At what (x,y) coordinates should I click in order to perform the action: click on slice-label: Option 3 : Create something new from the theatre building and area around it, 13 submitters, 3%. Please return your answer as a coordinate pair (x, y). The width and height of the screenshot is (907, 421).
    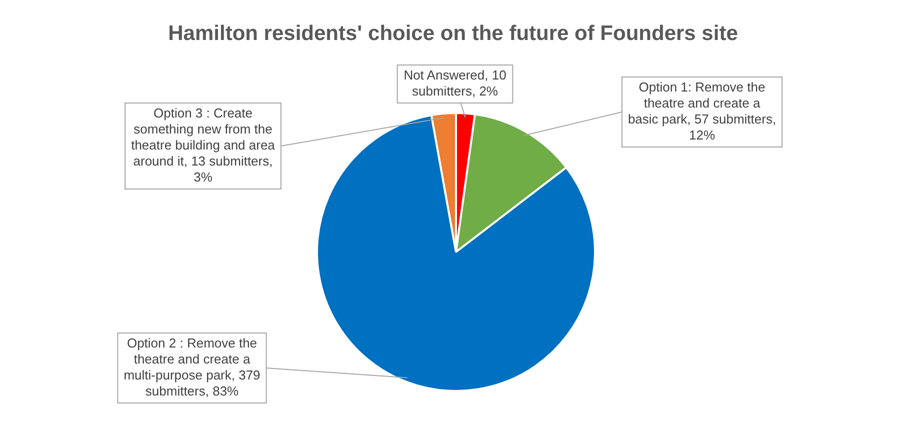
    Looking at the image, I should click on (203, 145).